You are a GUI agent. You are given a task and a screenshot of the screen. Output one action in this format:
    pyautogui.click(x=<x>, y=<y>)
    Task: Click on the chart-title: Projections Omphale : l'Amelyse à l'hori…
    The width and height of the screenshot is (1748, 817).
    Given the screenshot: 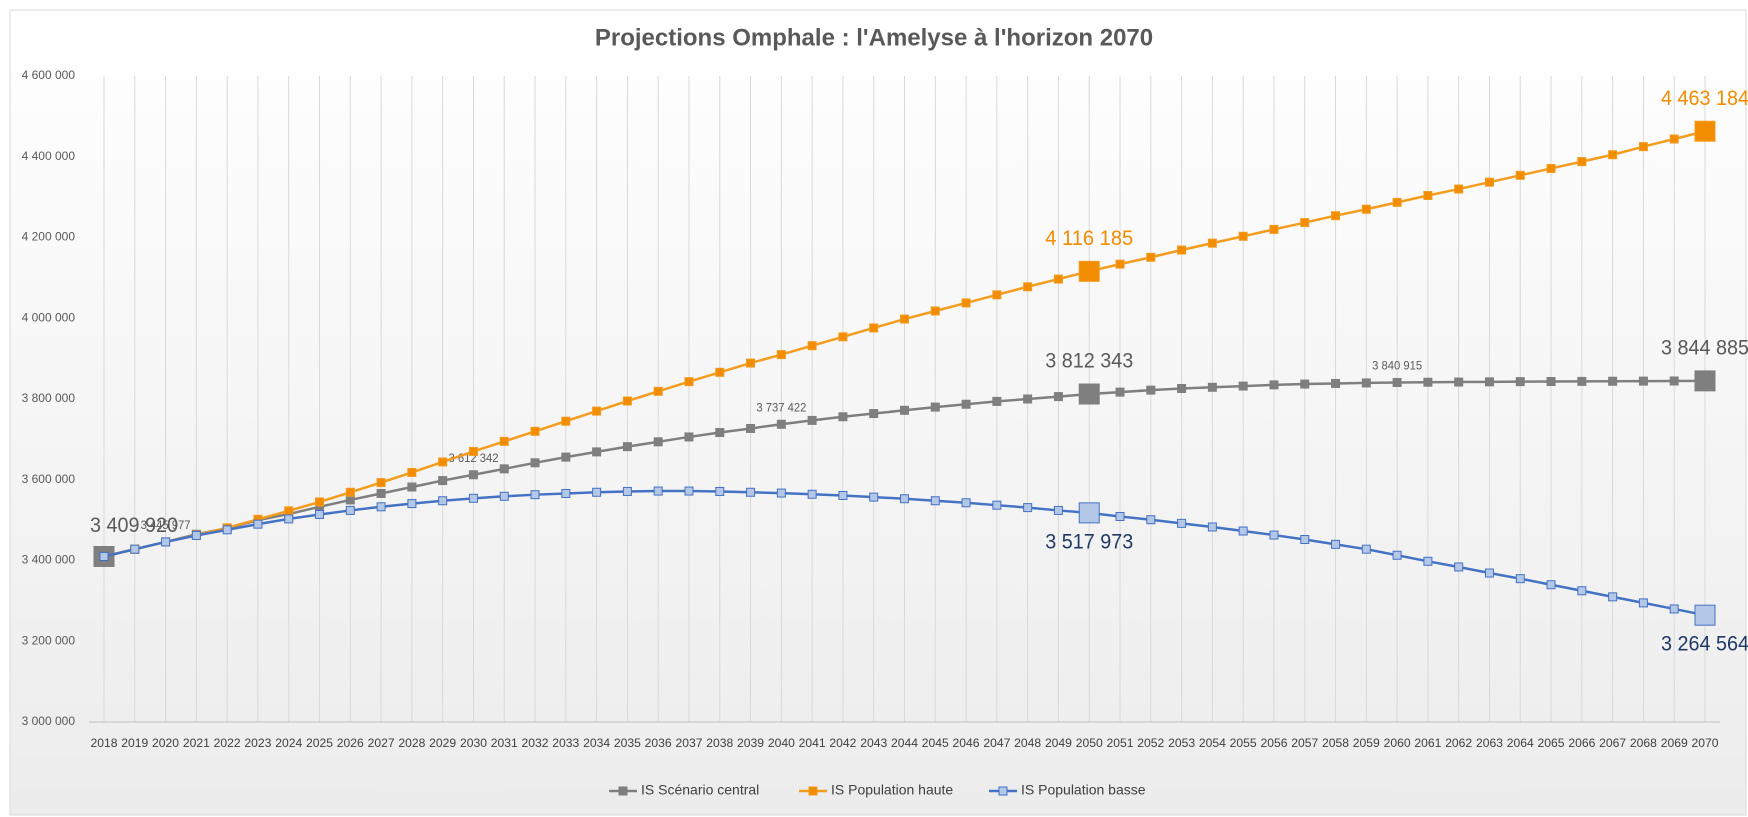 What is the action you would take?
    pyautogui.click(x=874, y=37)
    